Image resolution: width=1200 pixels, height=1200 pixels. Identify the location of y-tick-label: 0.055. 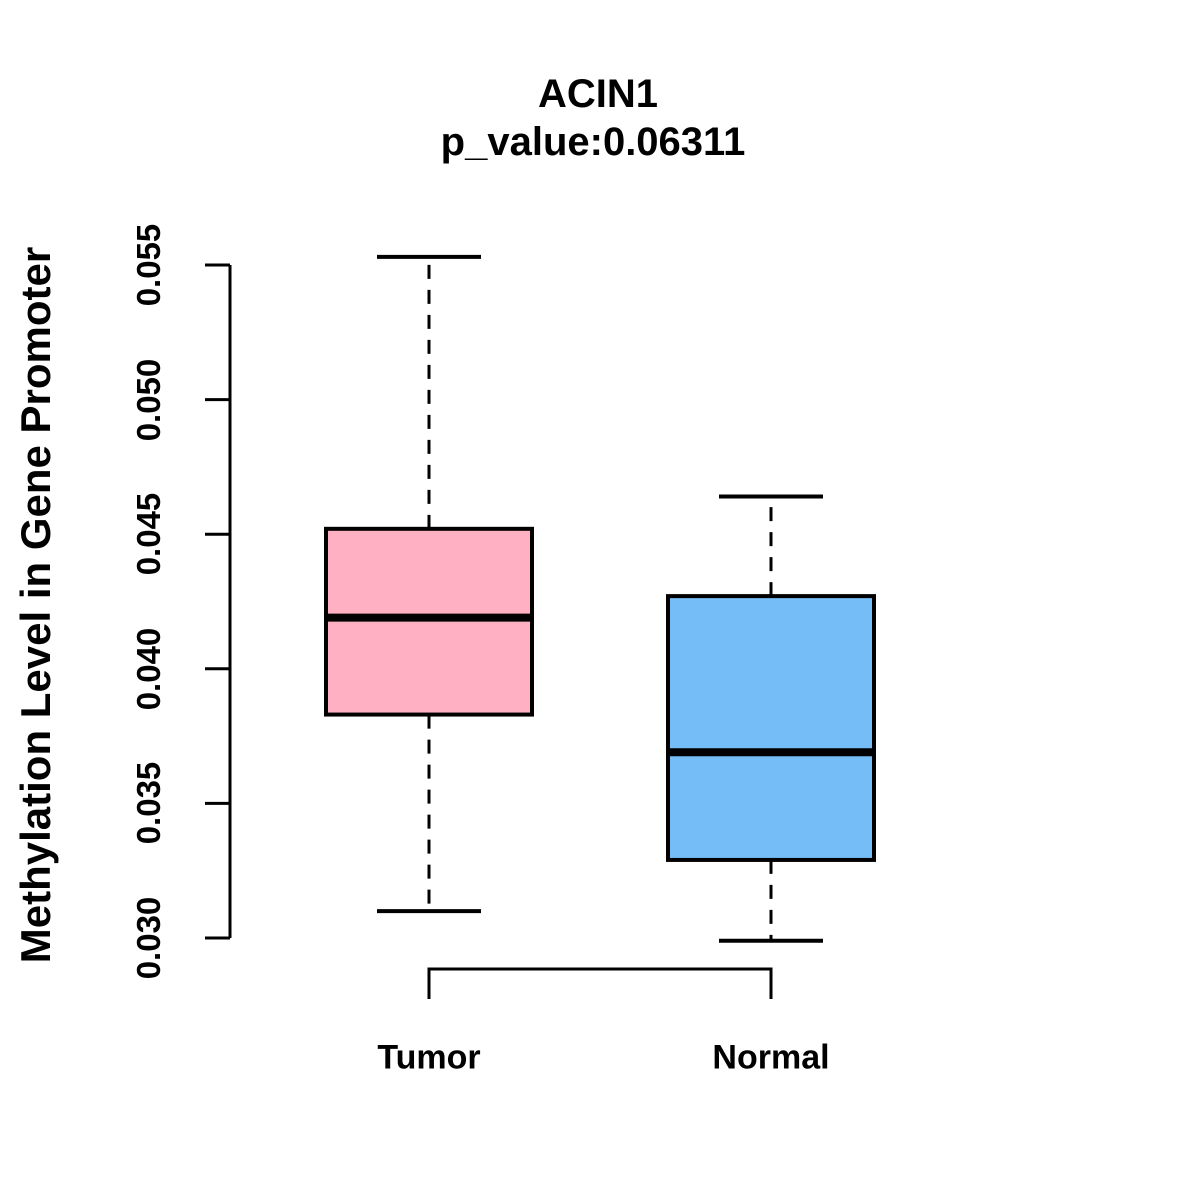
(148, 265).